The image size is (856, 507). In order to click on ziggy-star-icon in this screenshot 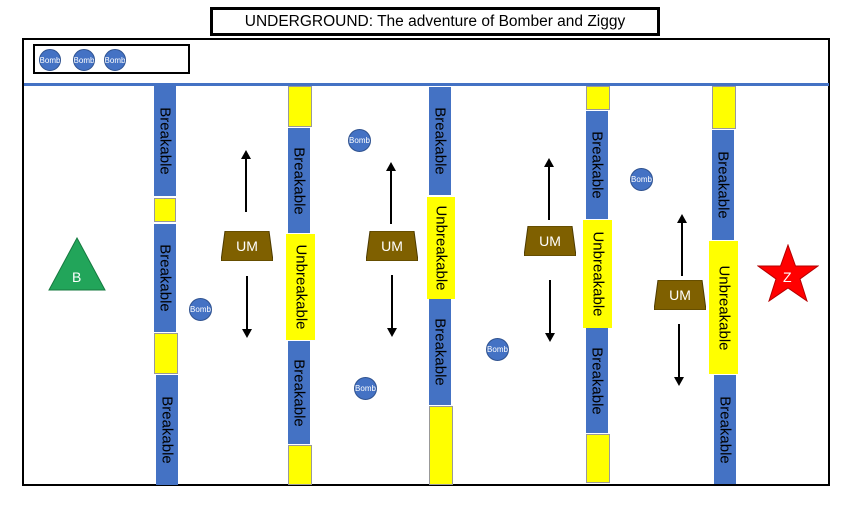, I will do `click(788, 273)`.